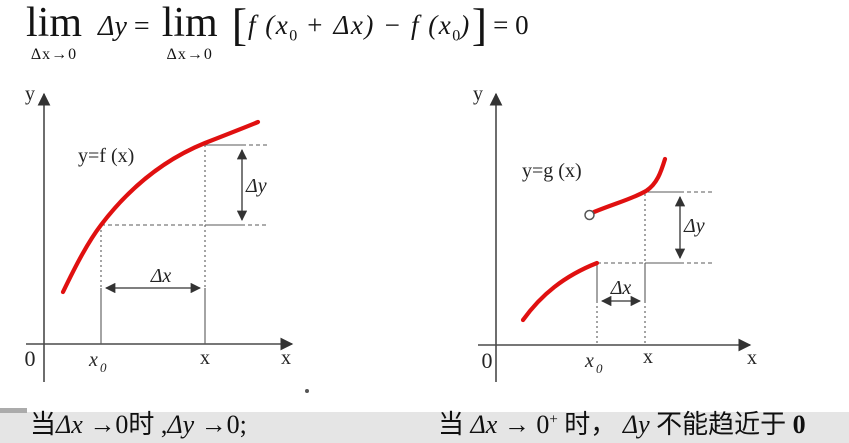 The height and width of the screenshot is (443, 849). Describe the element at coordinates (560, 291) in the screenshot. I see `g-curve-lower-branch` at that location.